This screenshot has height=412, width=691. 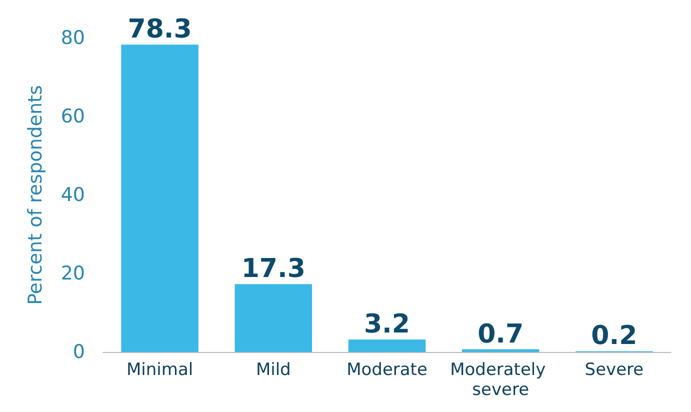 I want to click on y-tick-label: 80, so click(x=72, y=38).